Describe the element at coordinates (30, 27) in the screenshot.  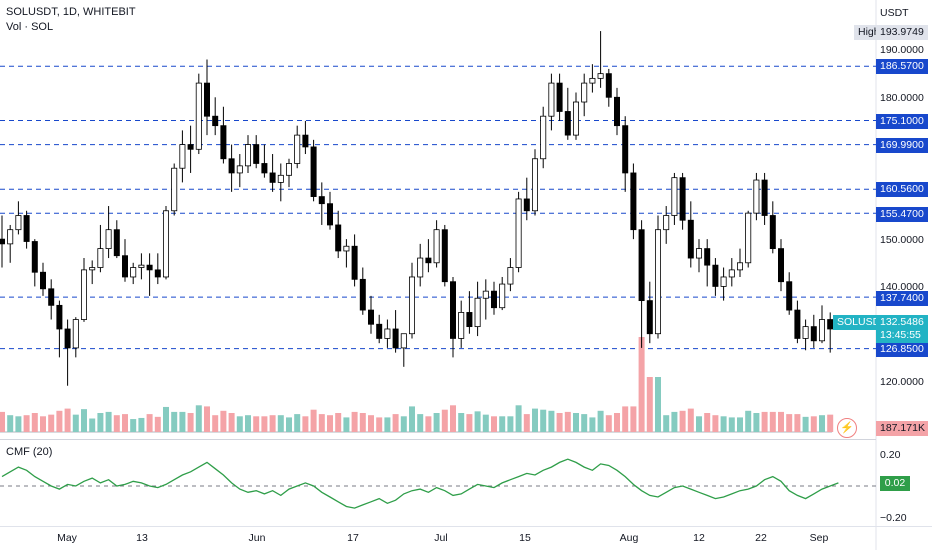
I see `volume-indicator-title: Vol · SOL` at that location.